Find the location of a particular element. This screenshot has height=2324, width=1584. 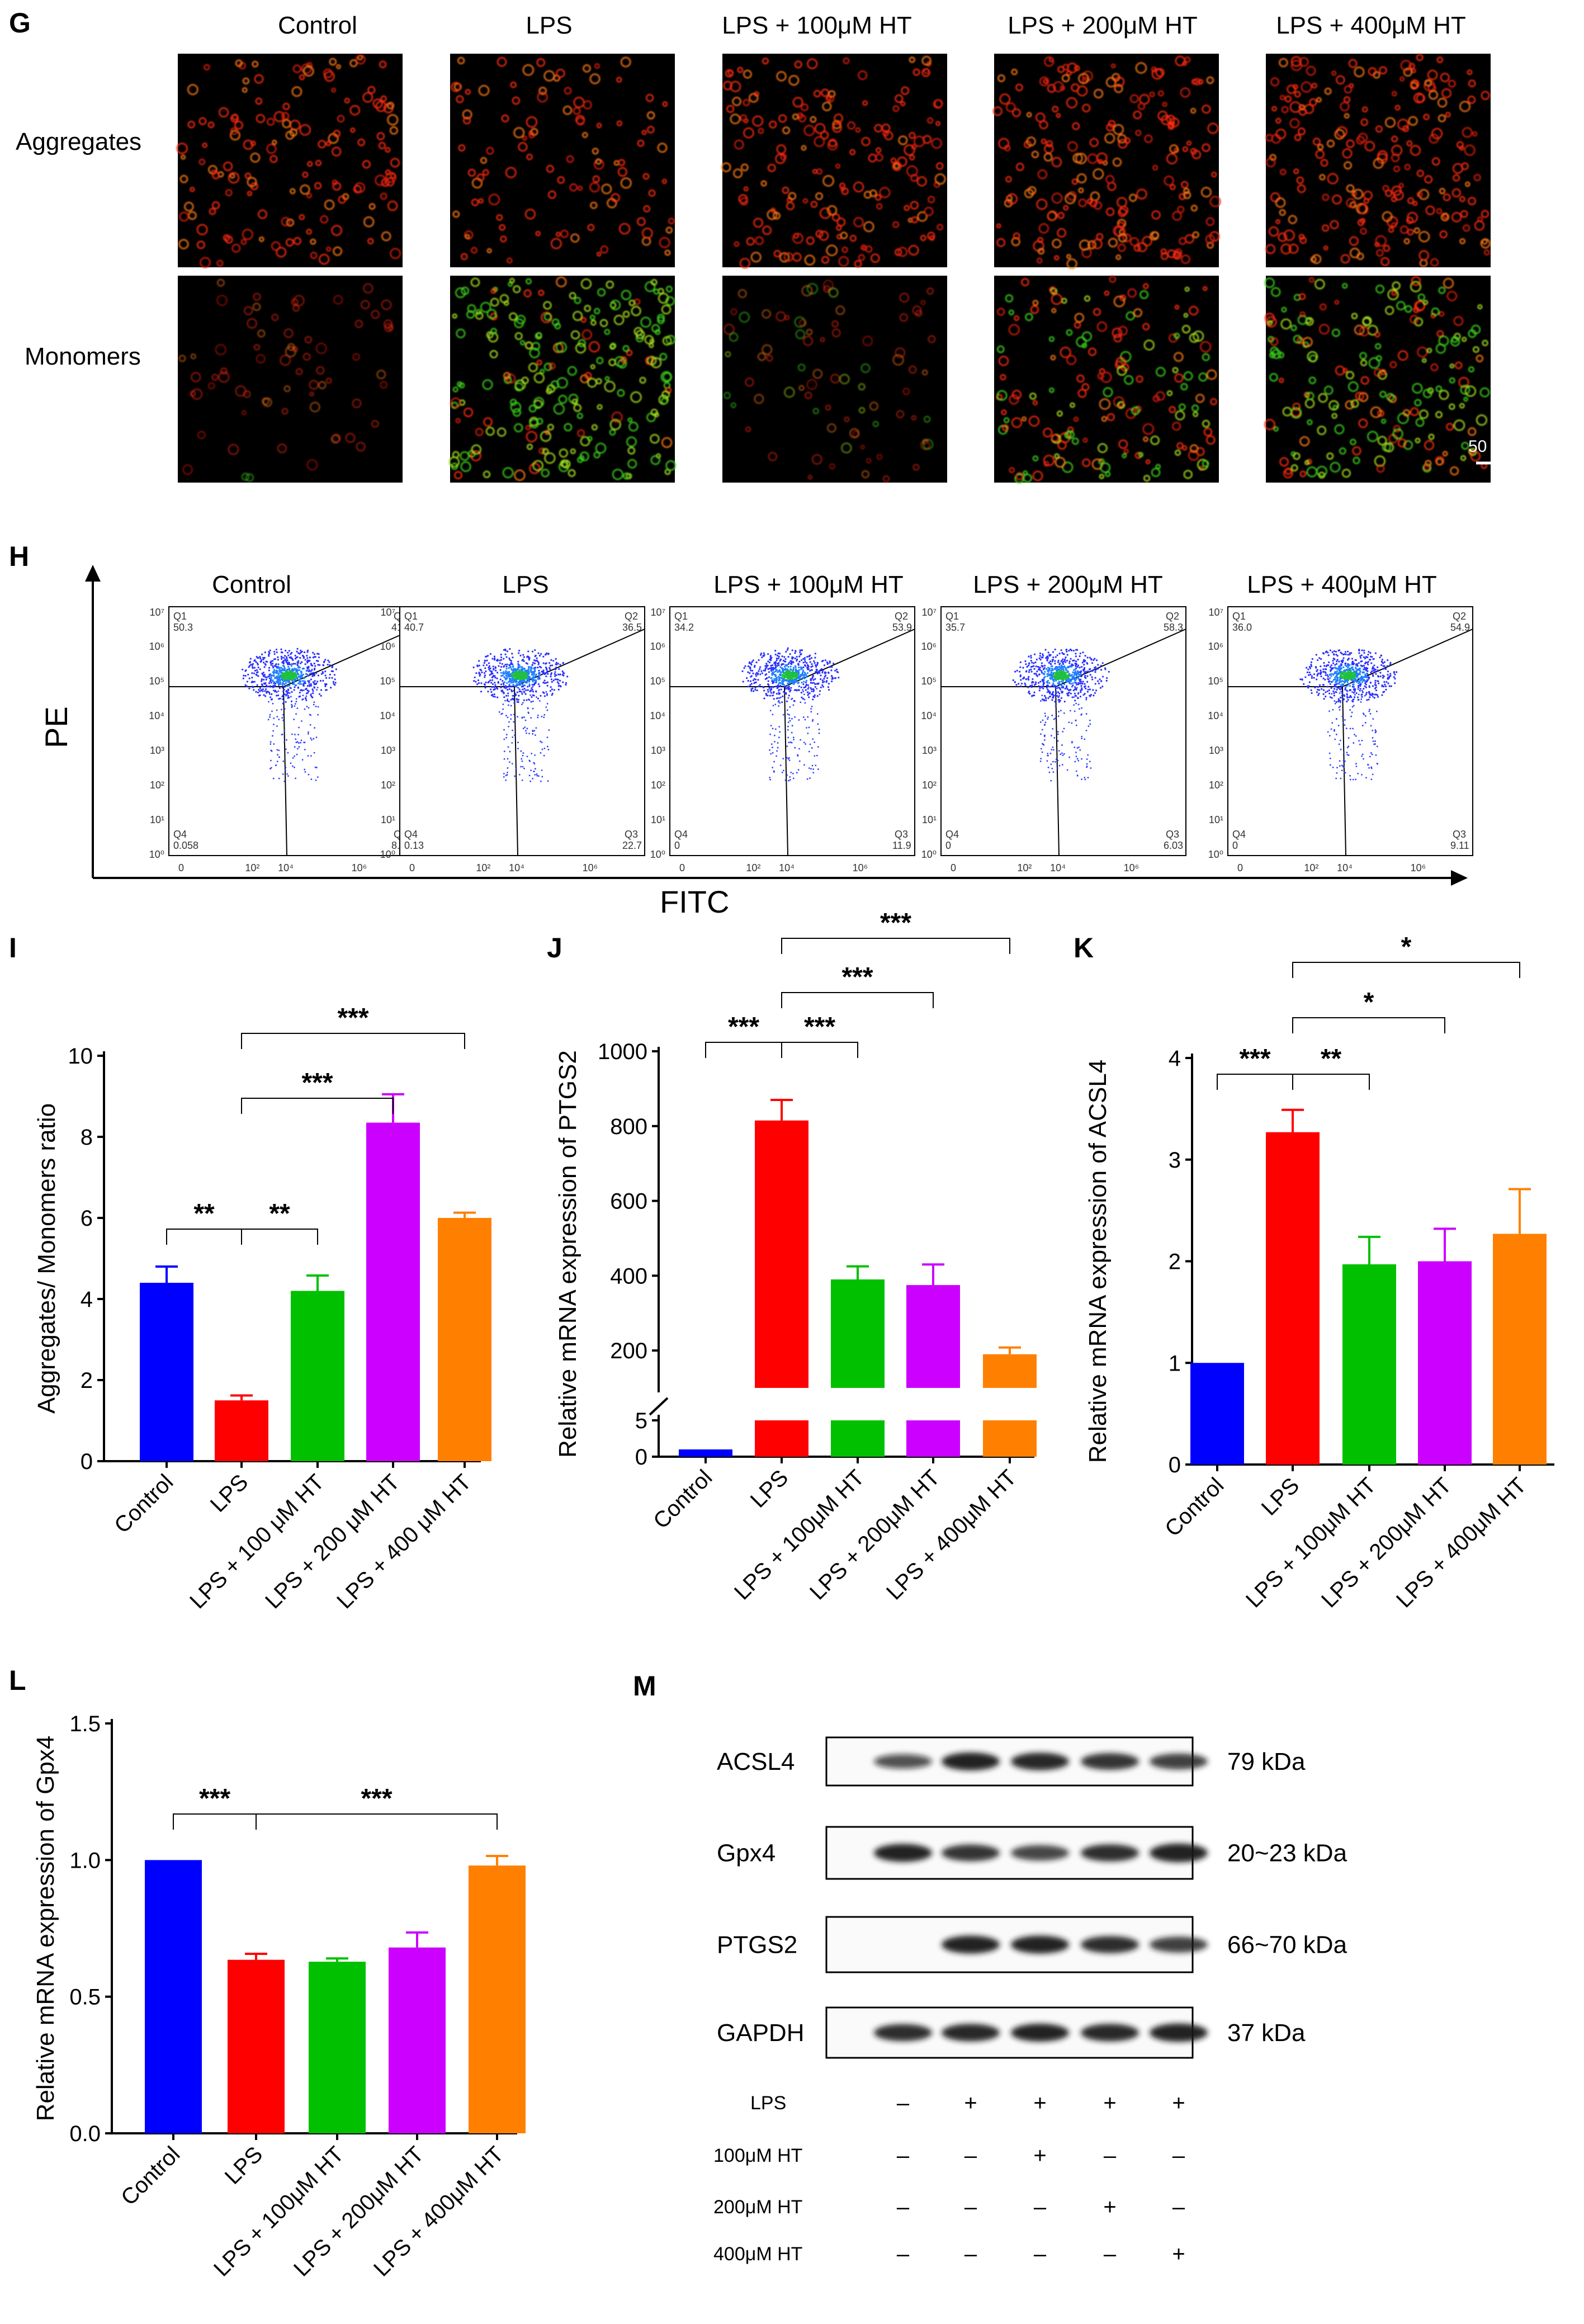

blot-gpx4: Gpx4 20~23 kDa is located at coordinates (1032, 1853).